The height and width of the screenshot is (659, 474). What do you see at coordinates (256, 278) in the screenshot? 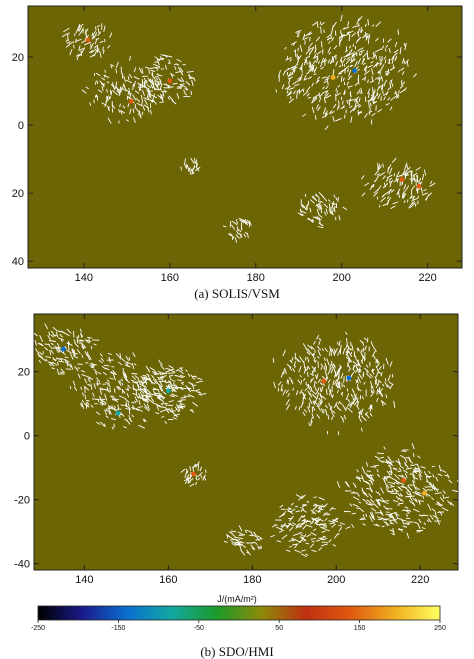
I see `x-tick-label-a-2: 180` at bounding box center [256, 278].